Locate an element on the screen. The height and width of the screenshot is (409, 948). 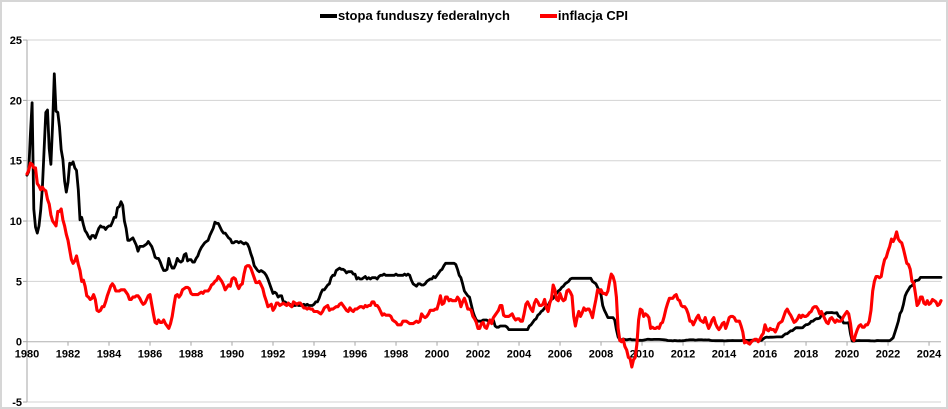
legend: stopa funduszy federalnych inflacja CPI is located at coordinates (474, 15).